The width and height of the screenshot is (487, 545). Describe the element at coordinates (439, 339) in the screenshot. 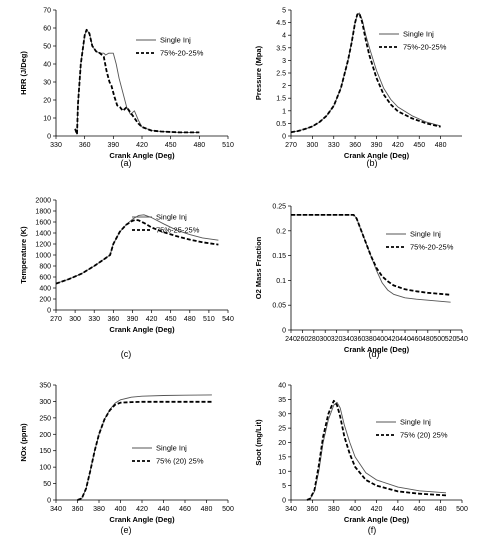

I see `x-tick-label: 500` at that location.